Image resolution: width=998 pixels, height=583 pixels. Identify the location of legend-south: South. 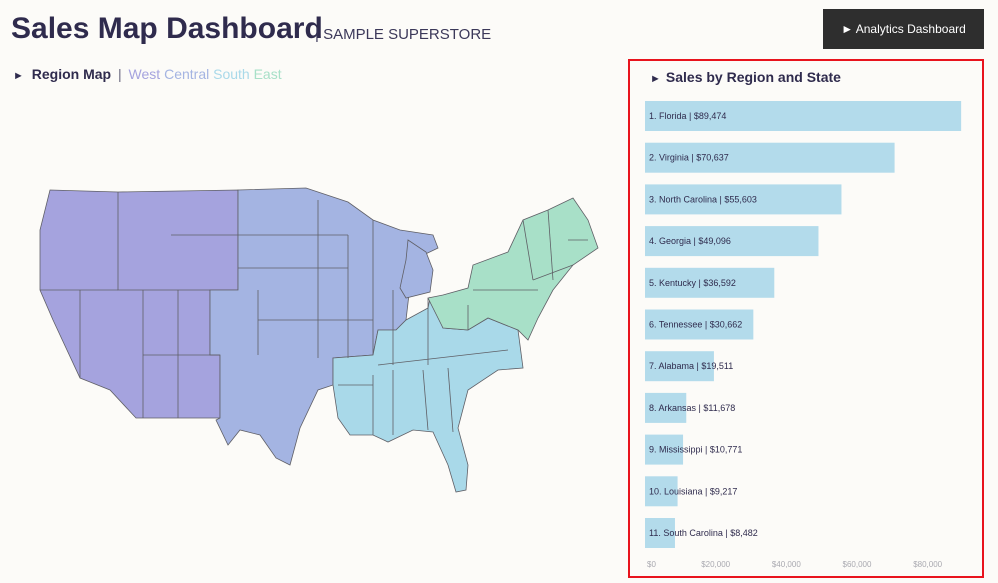
(231, 74).